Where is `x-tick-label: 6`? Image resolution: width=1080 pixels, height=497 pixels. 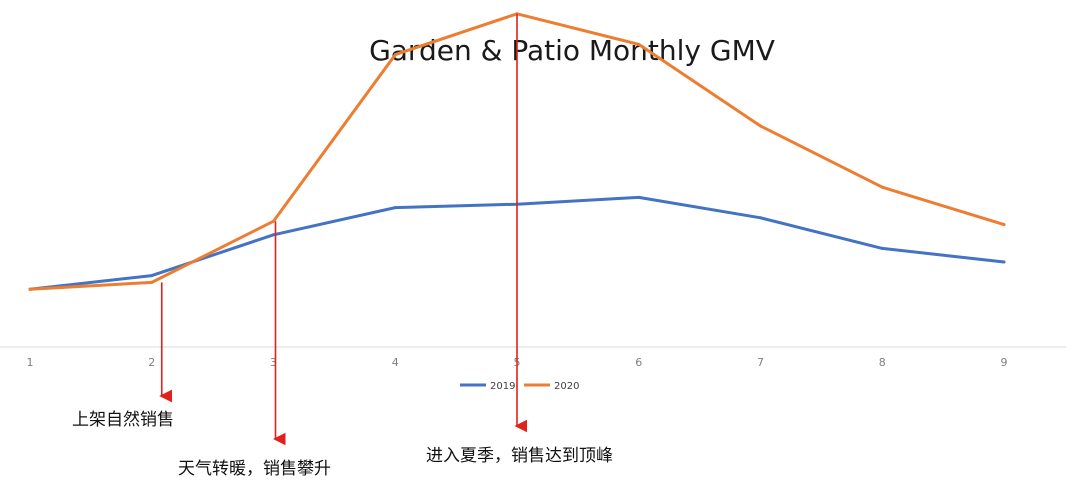 x-tick-label: 6 is located at coordinates (638, 362).